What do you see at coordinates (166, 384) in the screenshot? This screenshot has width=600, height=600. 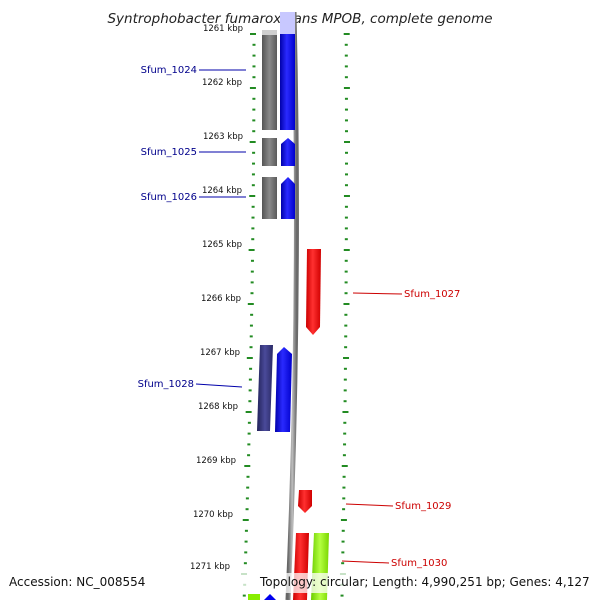 I see `gene-label-sfum-1028: Sfum_1028` at bounding box center [166, 384].